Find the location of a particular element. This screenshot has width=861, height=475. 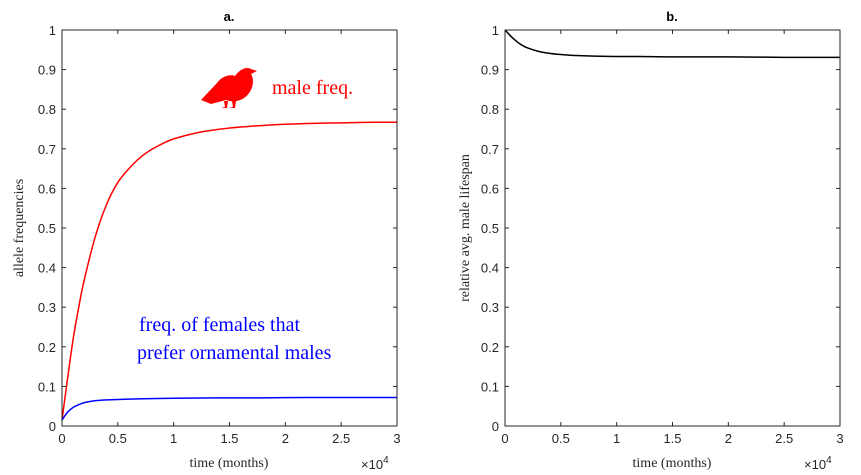

panel-b-x-tick-label: 1.5 is located at coordinates (672, 438).